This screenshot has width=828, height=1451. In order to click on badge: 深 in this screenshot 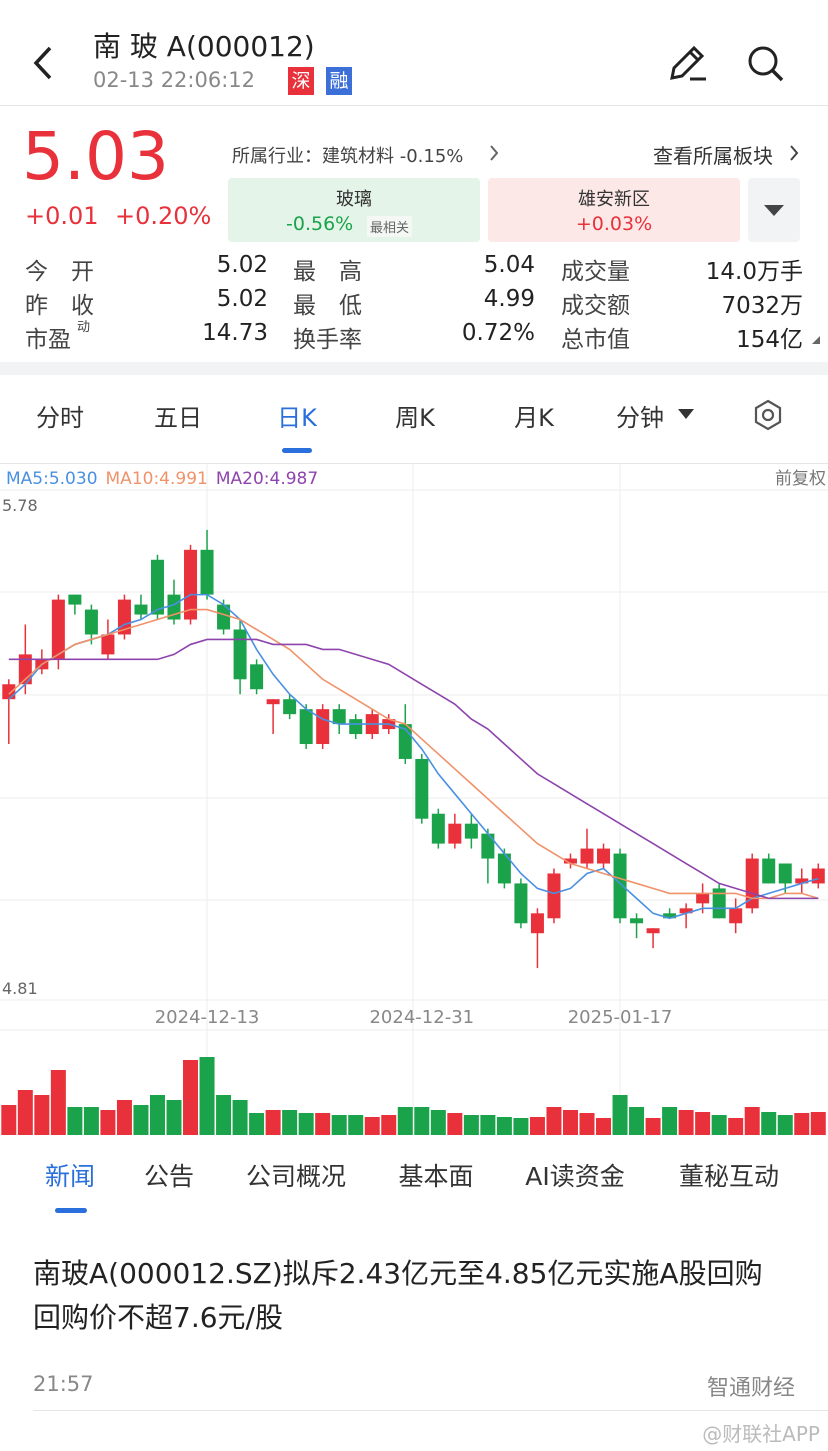, I will do `click(301, 81)`.